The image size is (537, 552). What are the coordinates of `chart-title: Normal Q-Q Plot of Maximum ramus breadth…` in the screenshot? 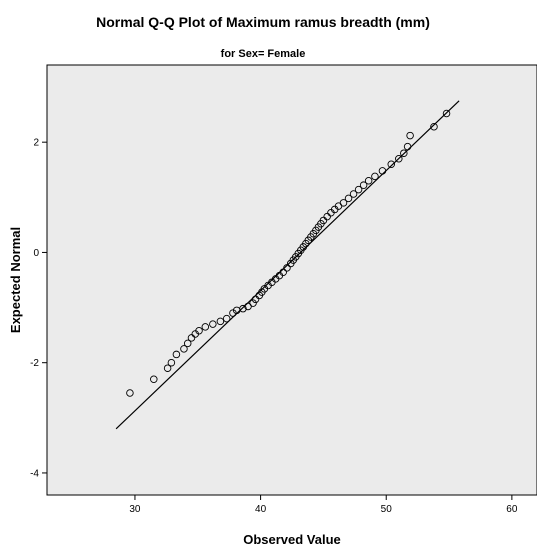 It's located at (263, 22).